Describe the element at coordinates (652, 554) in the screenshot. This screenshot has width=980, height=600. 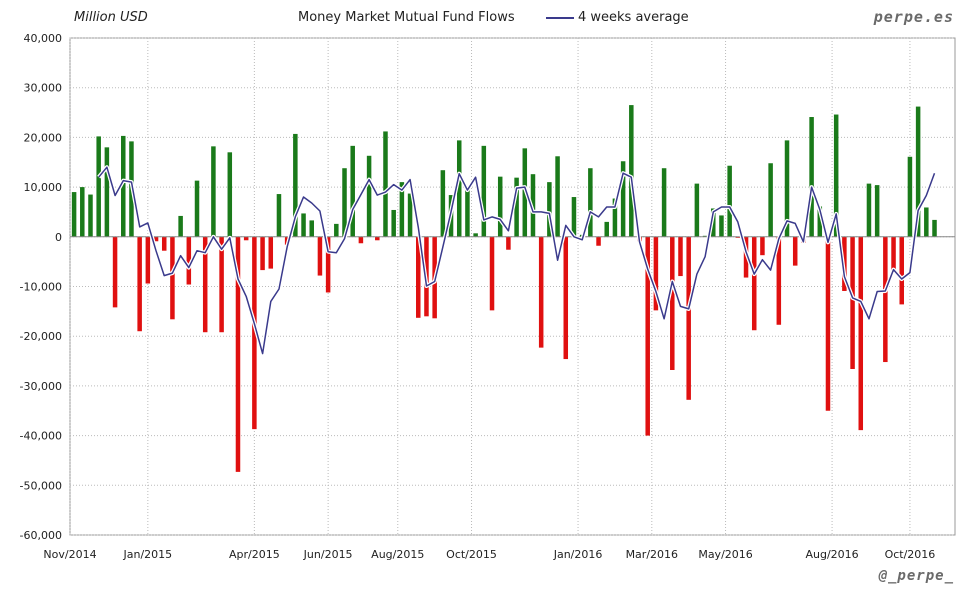
I see `x-tick-label: Mar/2016` at that location.